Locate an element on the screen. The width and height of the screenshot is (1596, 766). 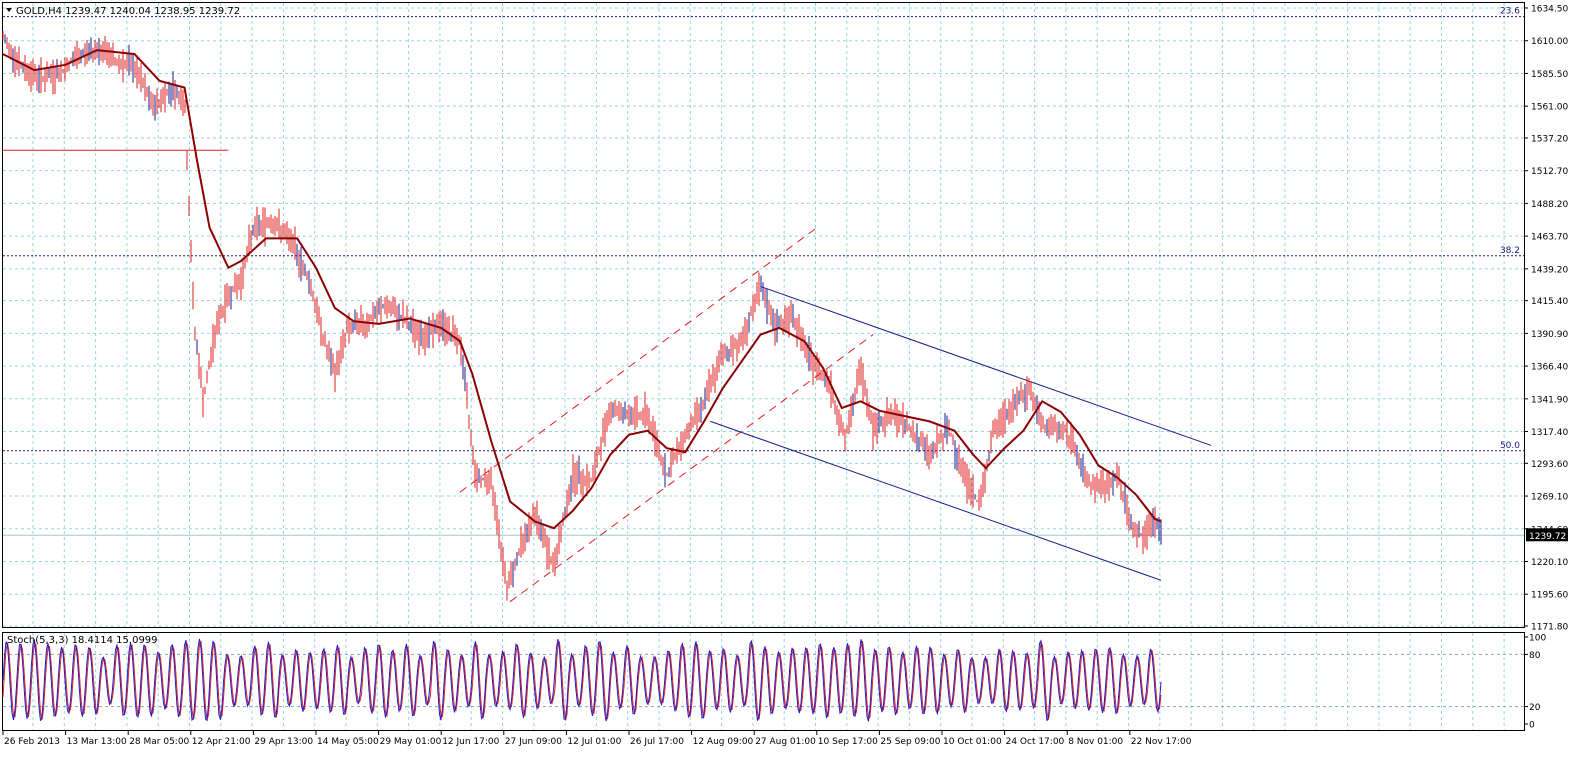
price-tick-label: 1561.00 is located at coordinates (1549, 108).